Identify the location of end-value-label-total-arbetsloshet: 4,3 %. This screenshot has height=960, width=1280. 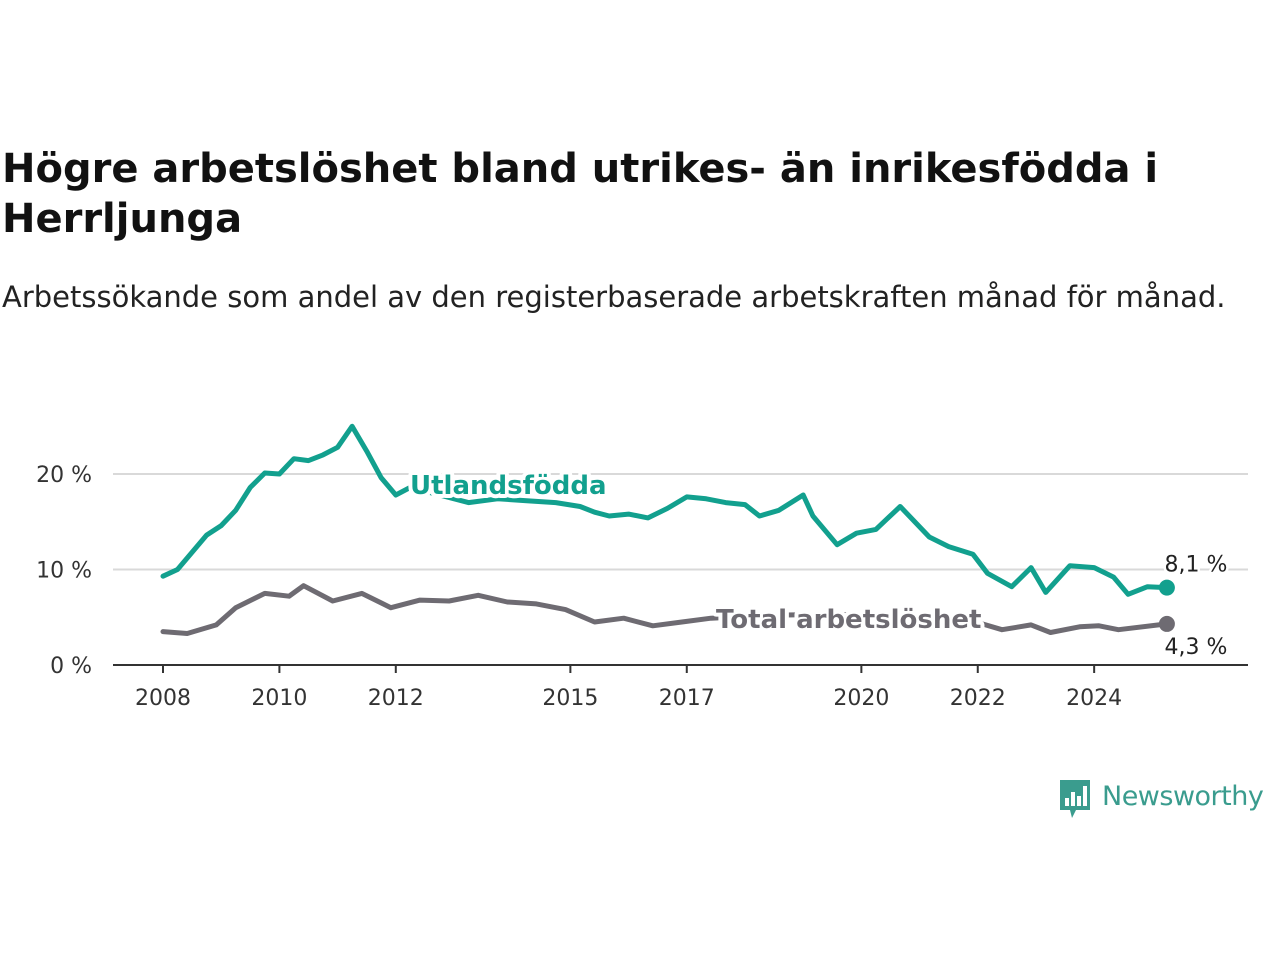
(1196, 647).